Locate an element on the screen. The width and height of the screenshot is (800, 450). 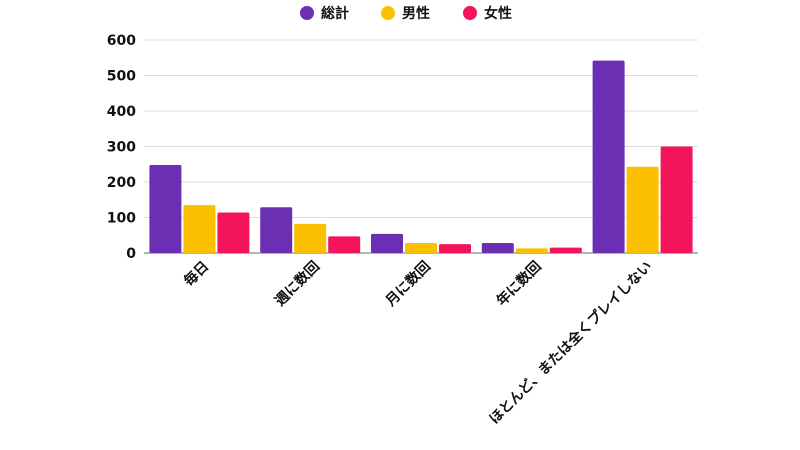
y-tick-label: 500 is located at coordinates (121, 77).